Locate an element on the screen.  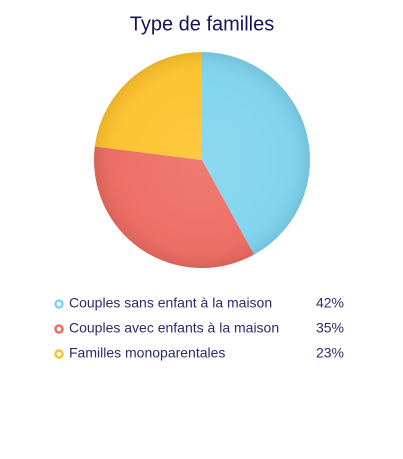
legend-value: 35% is located at coordinates (330, 328).